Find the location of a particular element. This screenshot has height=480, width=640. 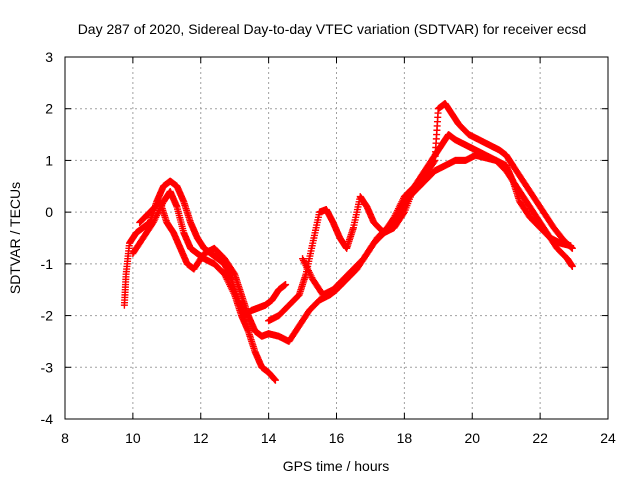

series-track-b is located at coordinates (204, 285).